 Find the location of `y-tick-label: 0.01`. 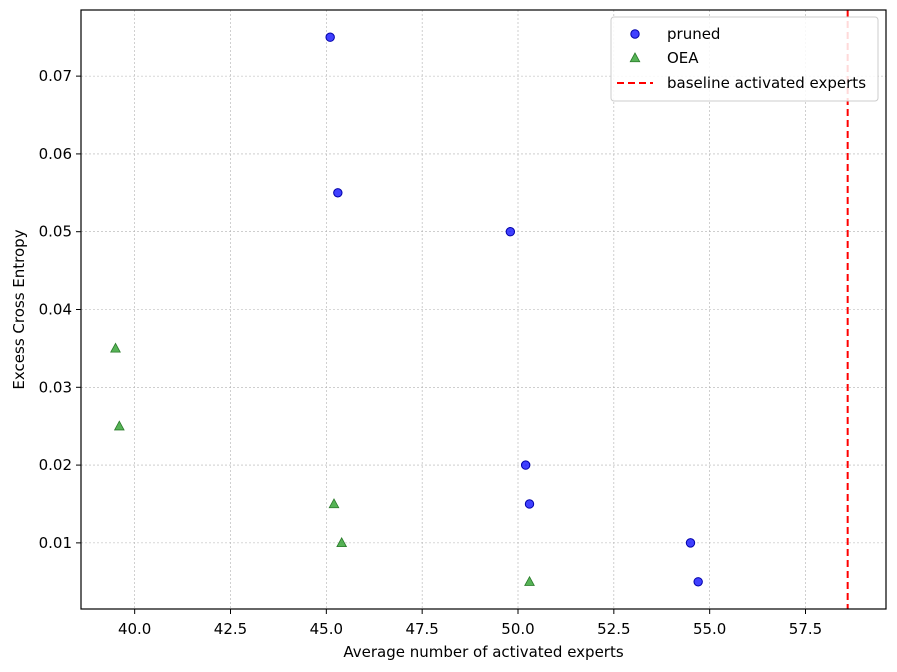

y-tick-label: 0.01 is located at coordinates (55, 543).